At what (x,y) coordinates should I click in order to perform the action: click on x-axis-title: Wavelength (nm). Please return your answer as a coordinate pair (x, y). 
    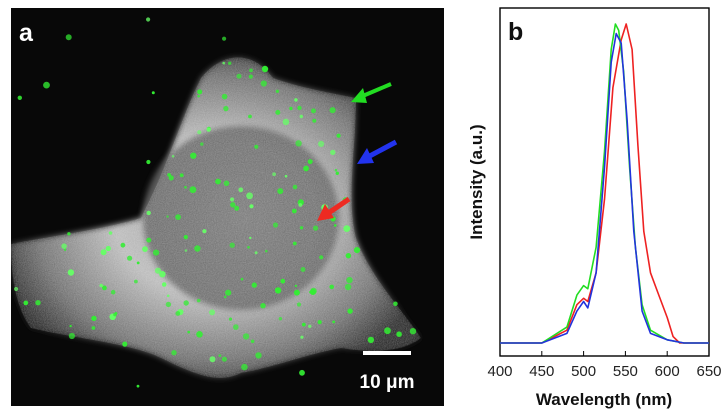
    Looking at the image, I should click on (604, 399).